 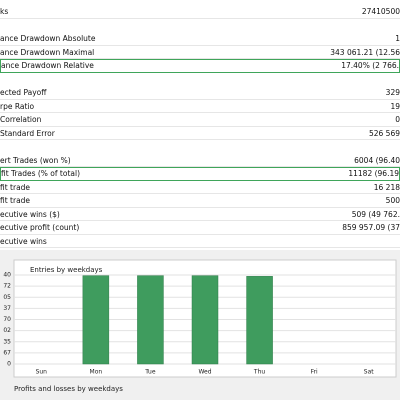 I want to click on row-value: 27410500, so click(x=380, y=11).